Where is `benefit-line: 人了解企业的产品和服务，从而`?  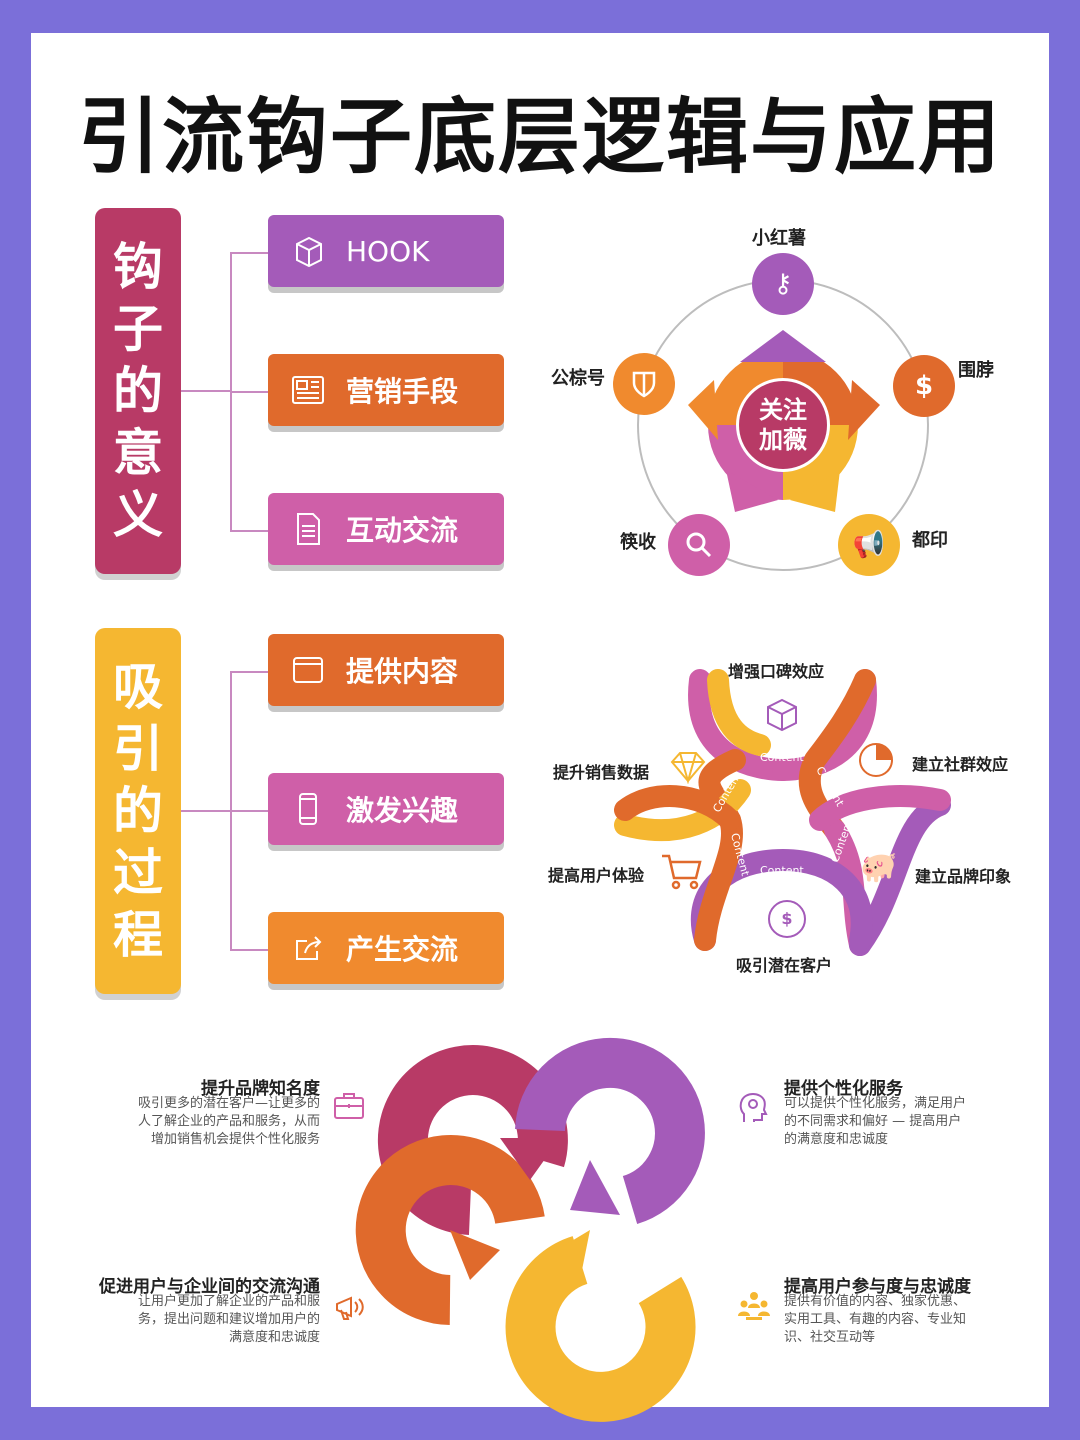
benefit-line: 人了解企业的产品和服务，从而 is located at coordinates (228, 1121).